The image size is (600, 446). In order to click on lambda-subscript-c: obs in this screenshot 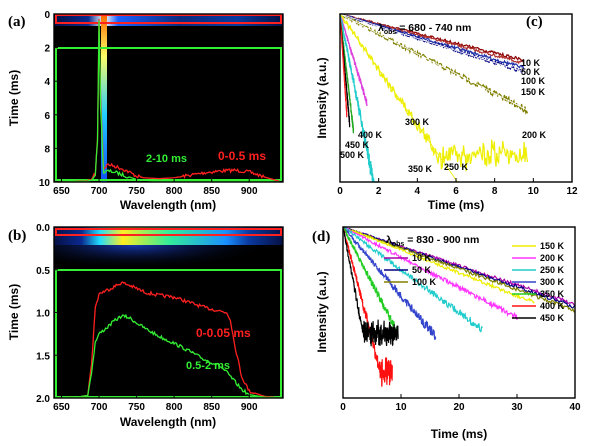, I will do `click(390, 32)`.